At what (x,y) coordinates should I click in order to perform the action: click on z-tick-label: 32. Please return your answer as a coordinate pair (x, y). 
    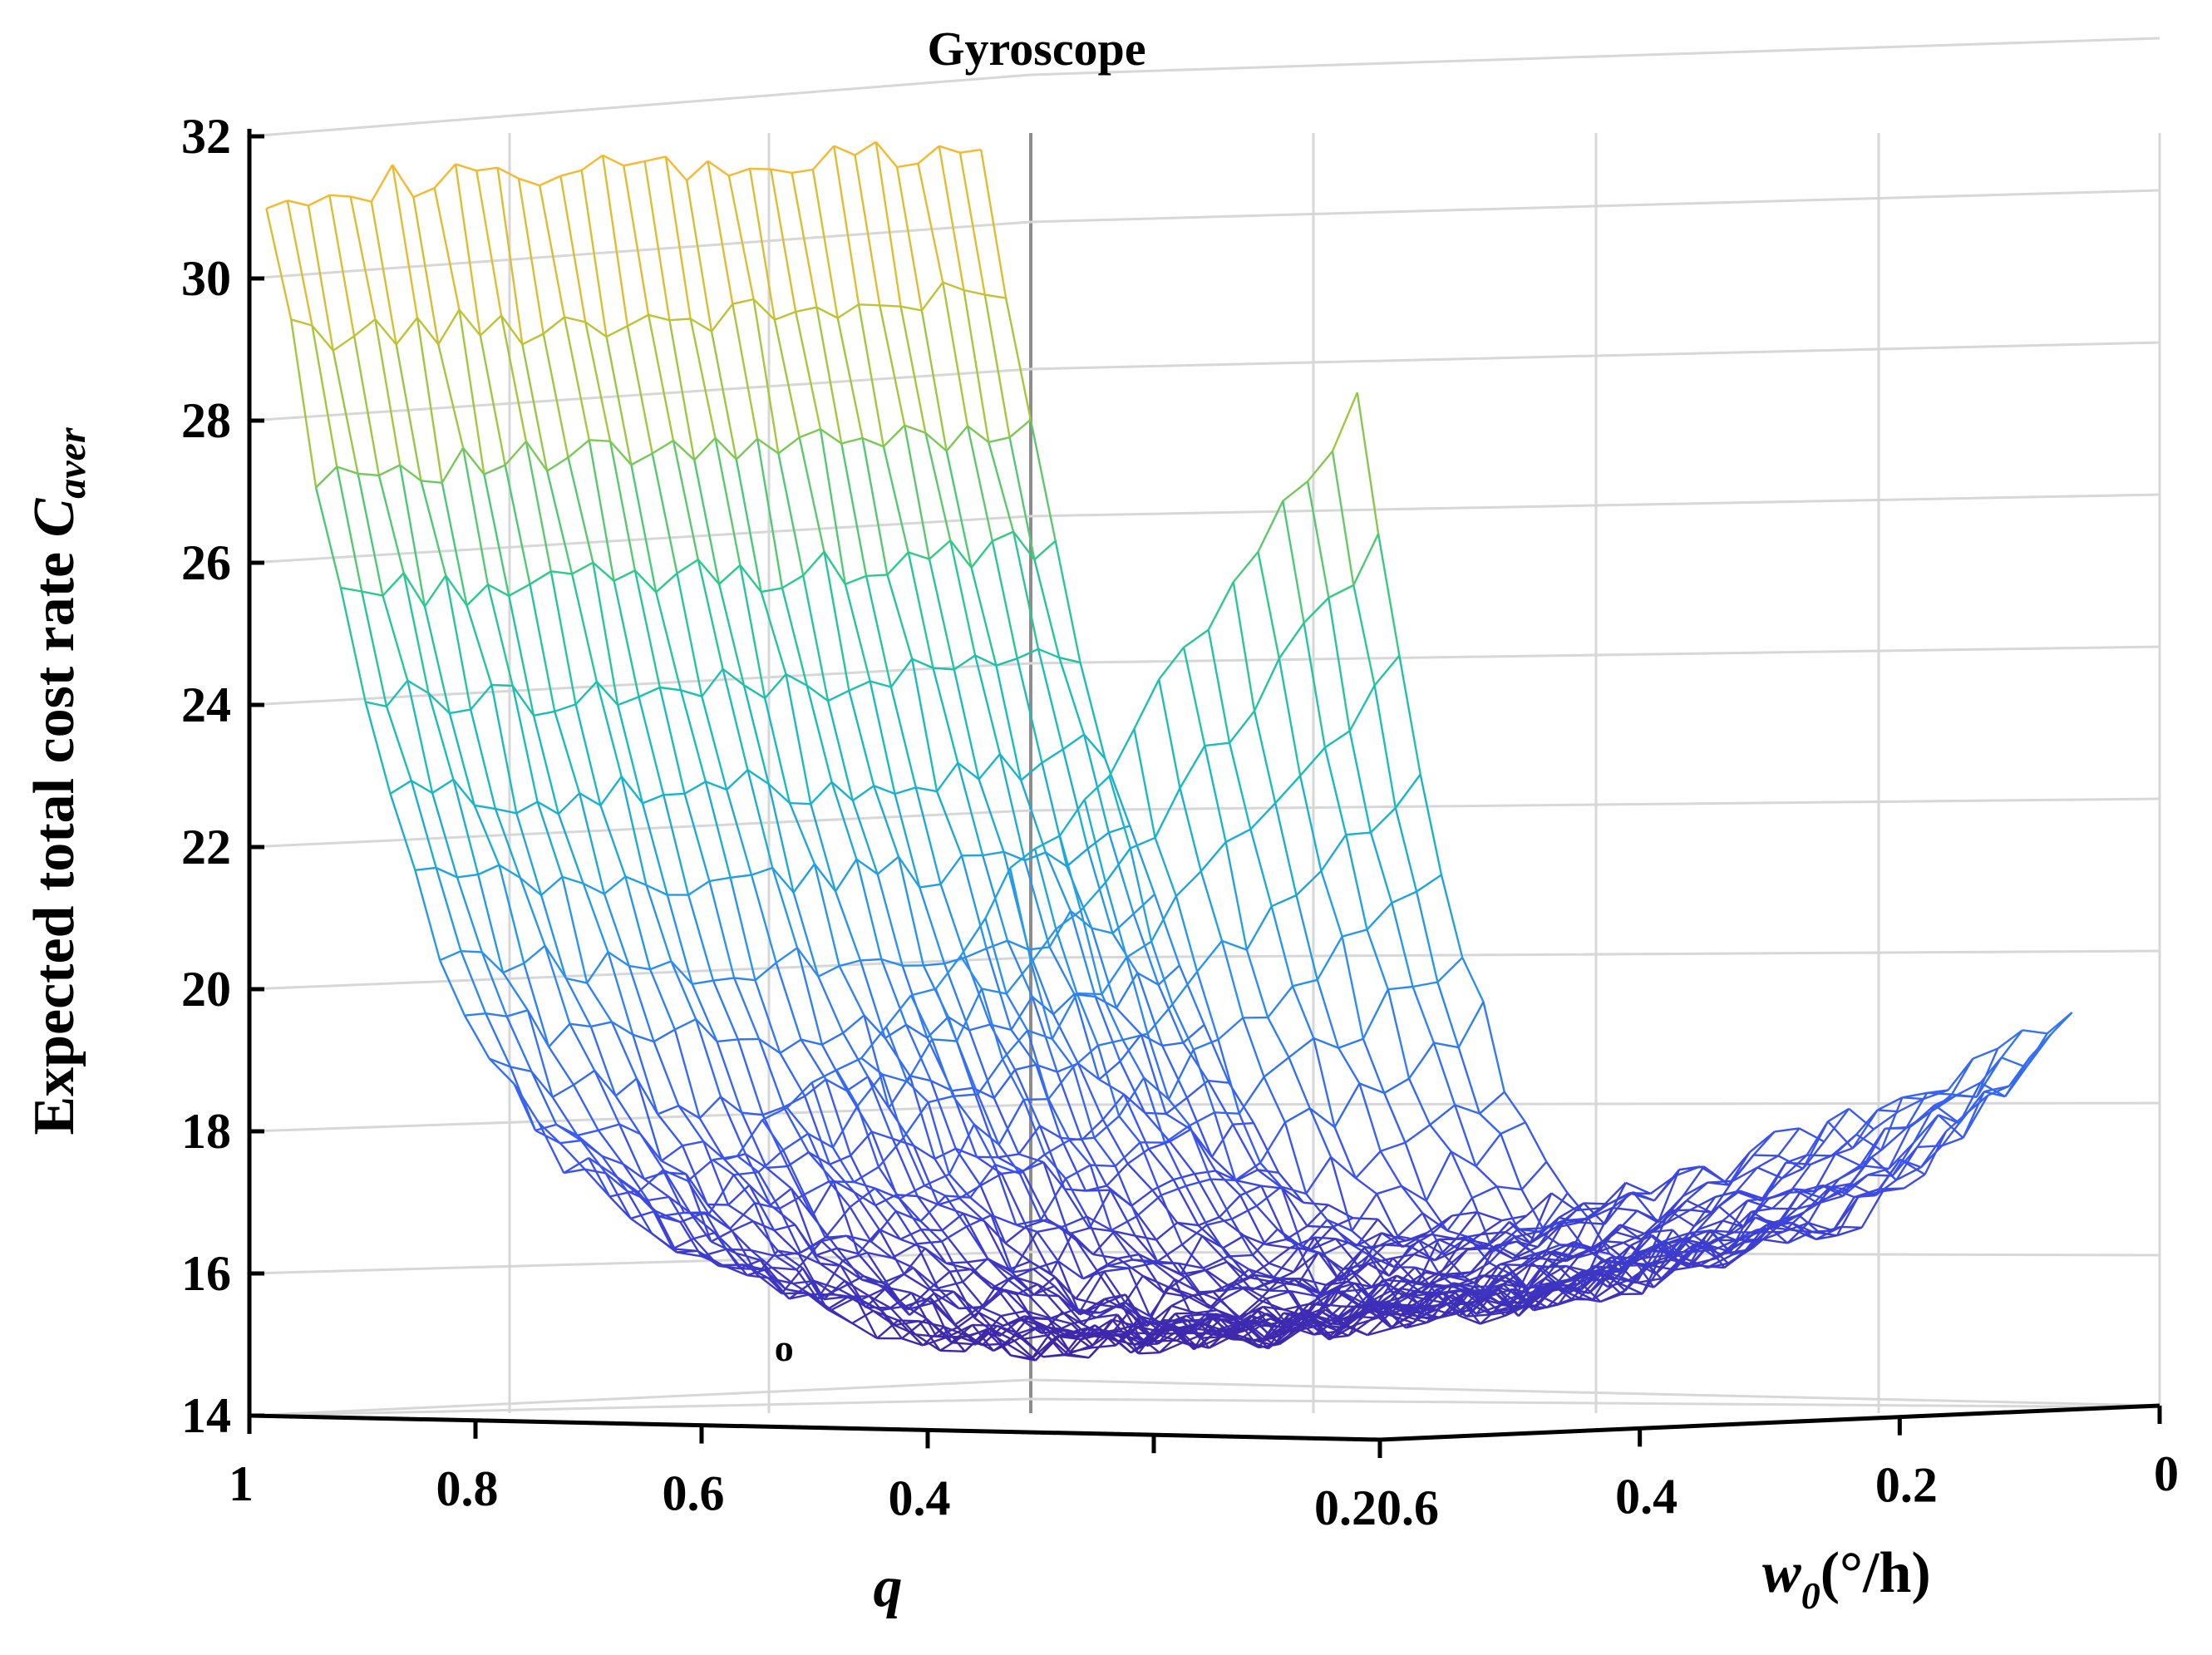
    Looking at the image, I should click on (206, 136).